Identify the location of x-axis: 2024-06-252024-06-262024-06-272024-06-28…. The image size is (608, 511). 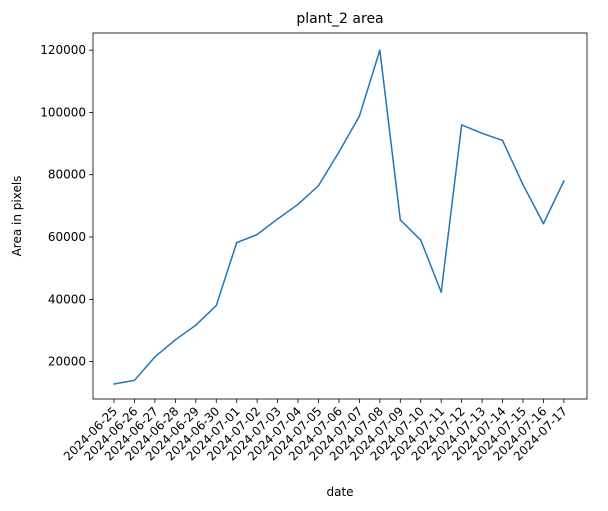
(315, 431).